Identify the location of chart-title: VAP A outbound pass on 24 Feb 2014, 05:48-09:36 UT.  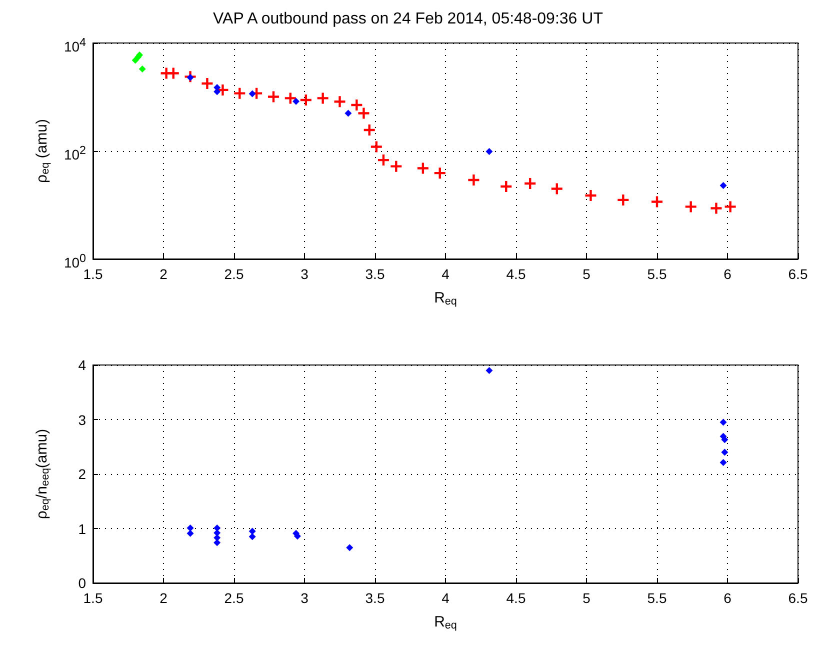
(408, 19).